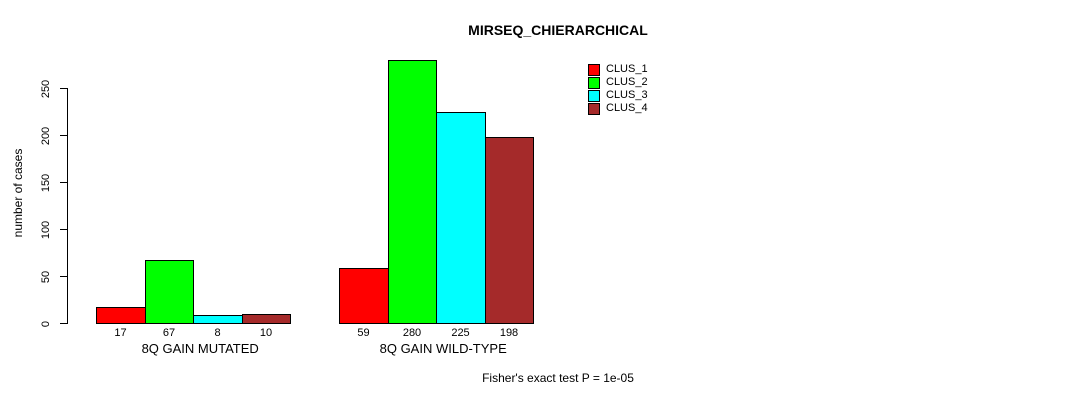  I want to click on footnote-fisher-test: Fisher's exact test P = 1e-05, so click(558, 378).